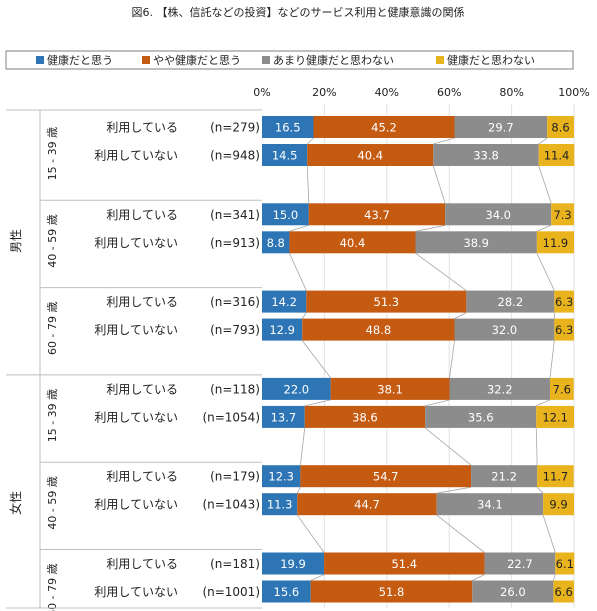  I want to click on x-tick-label: 20%, so click(324, 92).